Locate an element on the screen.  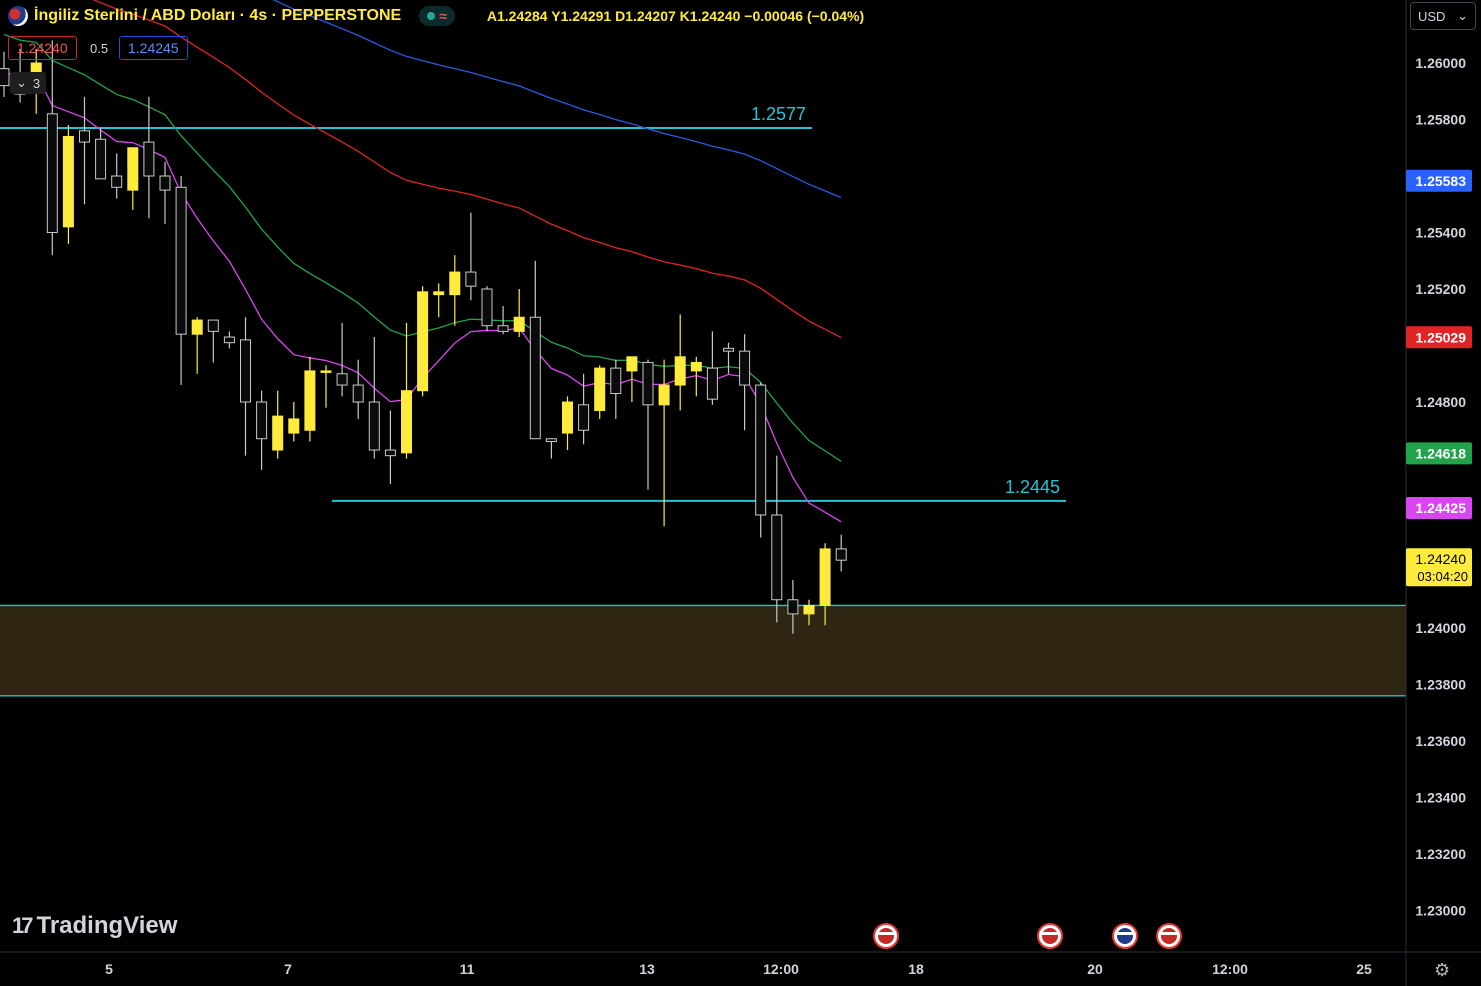
currency-select: USD ⌄ is located at coordinates (1443, 16).